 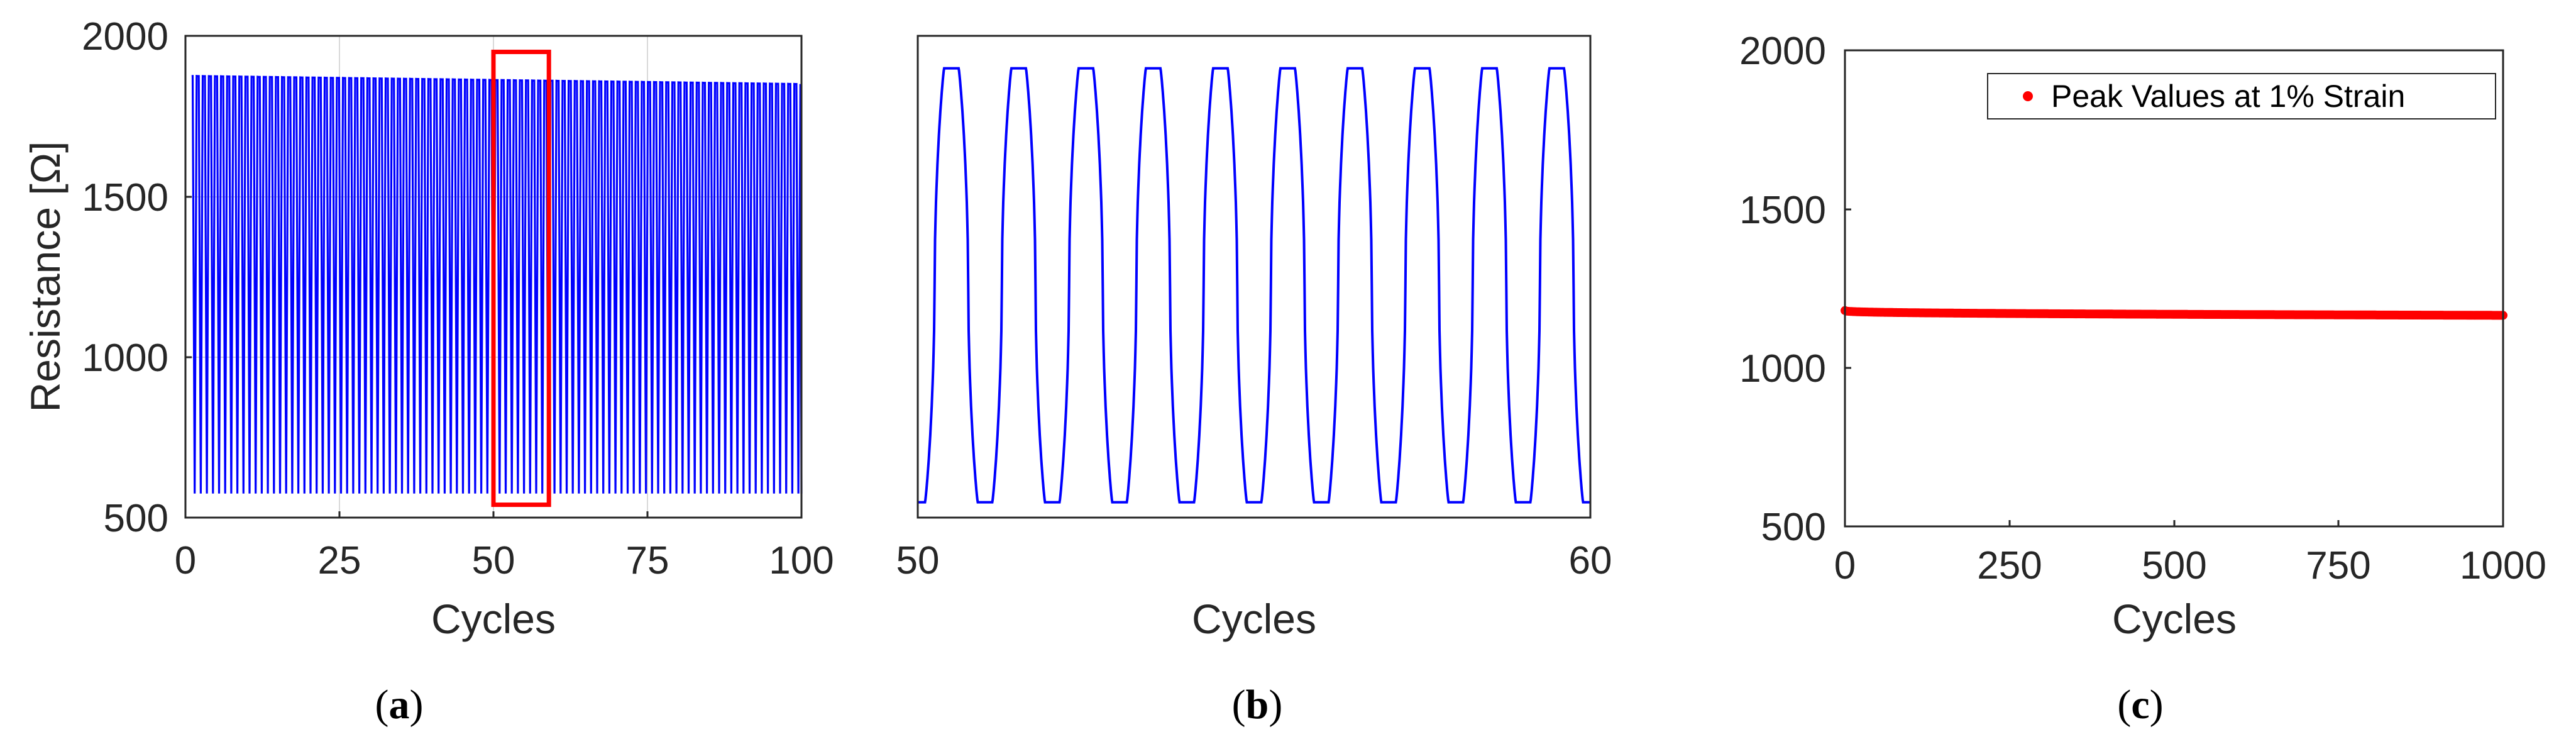 What do you see at coordinates (1795, 289) in the screenshot?
I see `panel-c-y-ticks: 500 1000 1500 2000` at bounding box center [1795, 289].